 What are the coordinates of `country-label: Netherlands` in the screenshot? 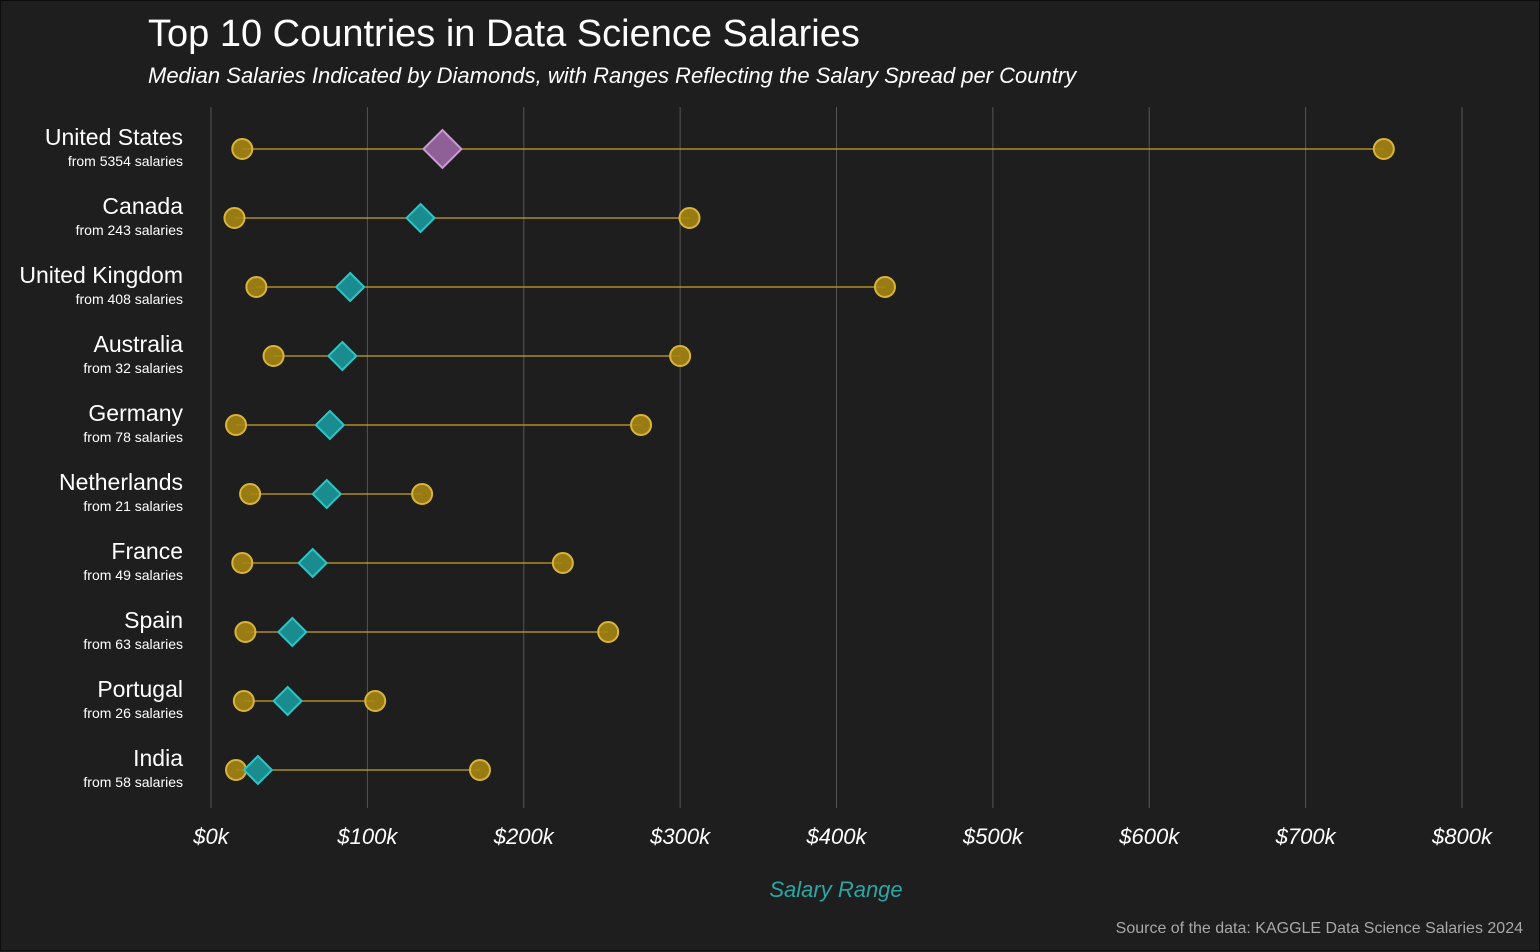 It's located at (121, 482).